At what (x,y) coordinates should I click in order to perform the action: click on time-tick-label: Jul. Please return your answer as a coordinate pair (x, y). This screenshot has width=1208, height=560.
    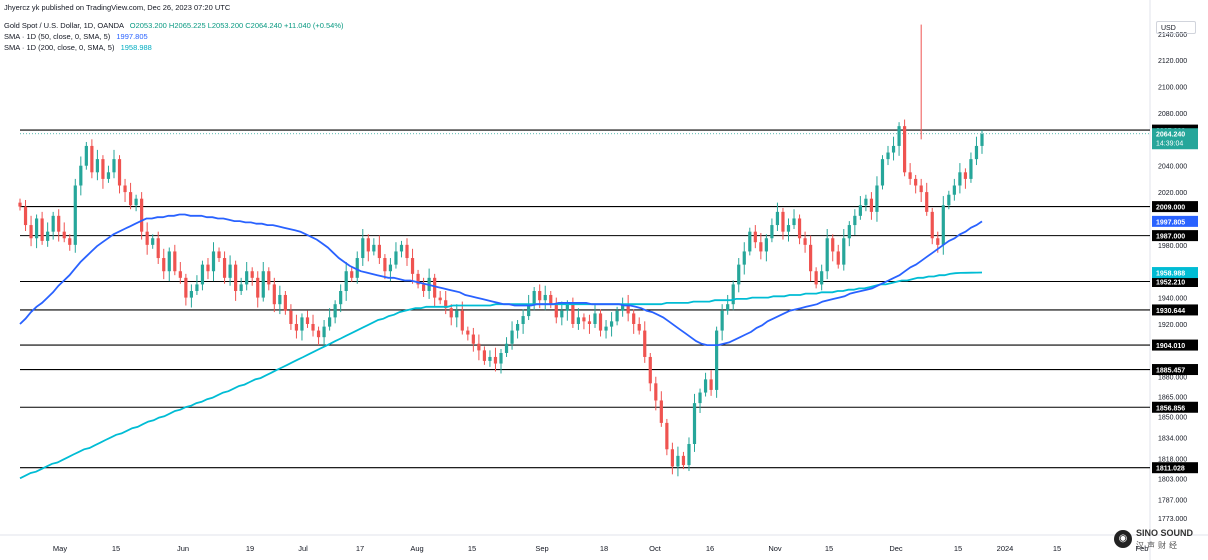
    Looking at the image, I should click on (303, 548).